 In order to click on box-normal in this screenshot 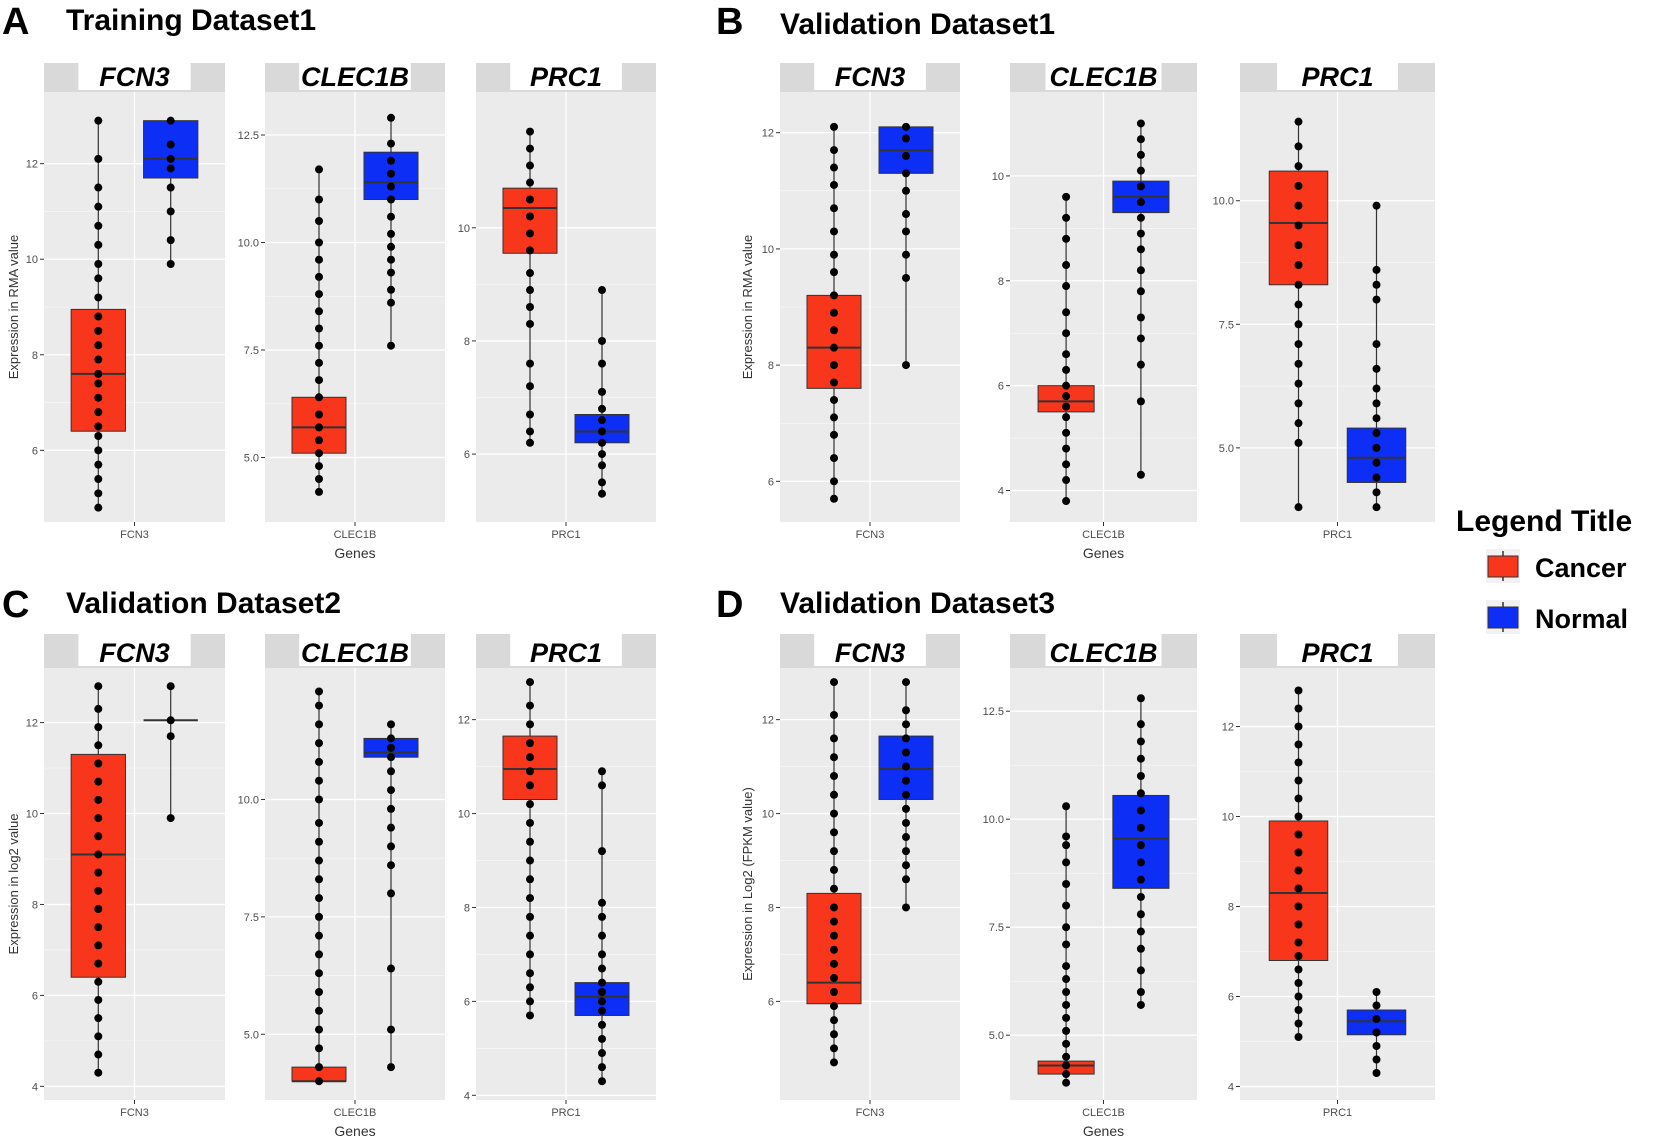, I will do `click(906, 795)`.